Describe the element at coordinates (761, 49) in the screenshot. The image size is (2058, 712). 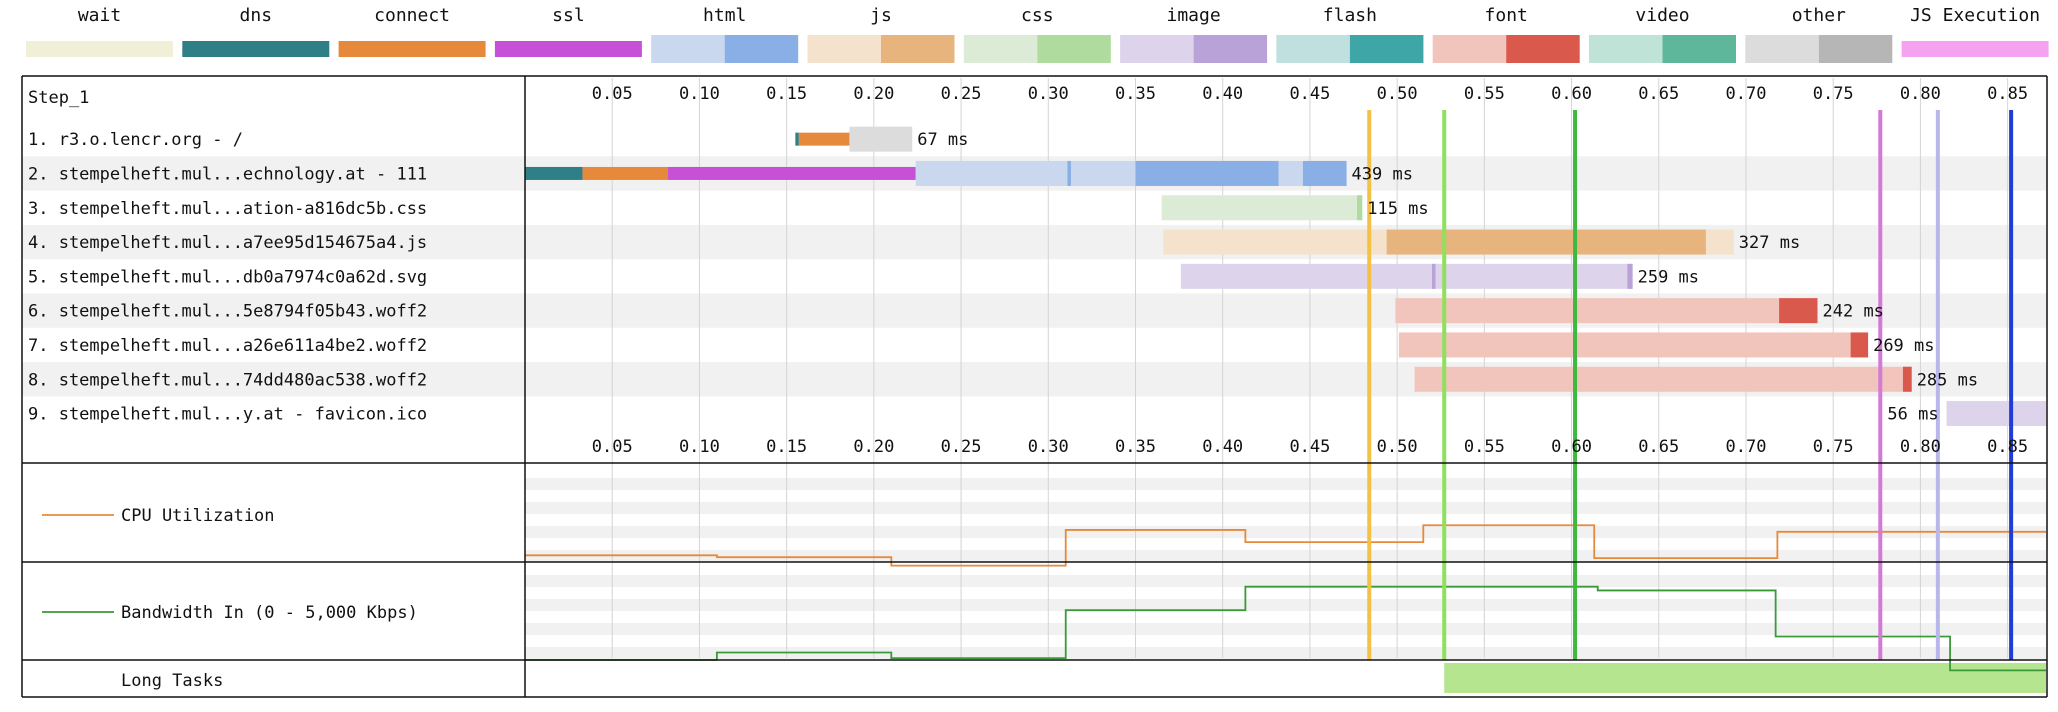
I see `legend-swatch-dark-html` at that location.